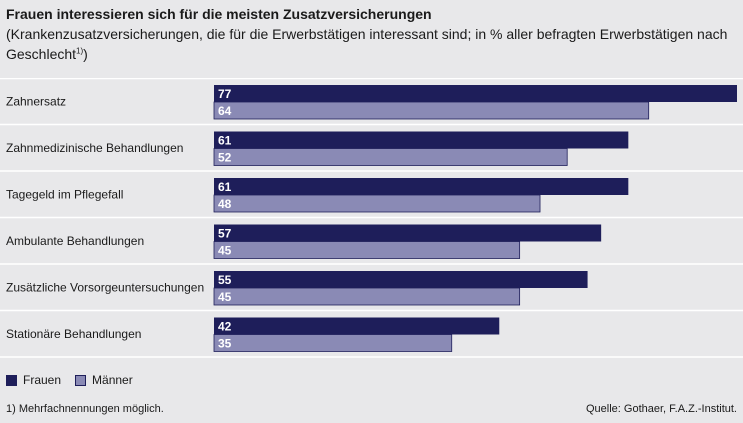 The height and width of the screenshot is (423, 743). What do you see at coordinates (225, 297) in the screenshot?
I see `data-label-maenner-zusaetzliche-vorsorgeuntersuchungen: 45` at bounding box center [225, 297].